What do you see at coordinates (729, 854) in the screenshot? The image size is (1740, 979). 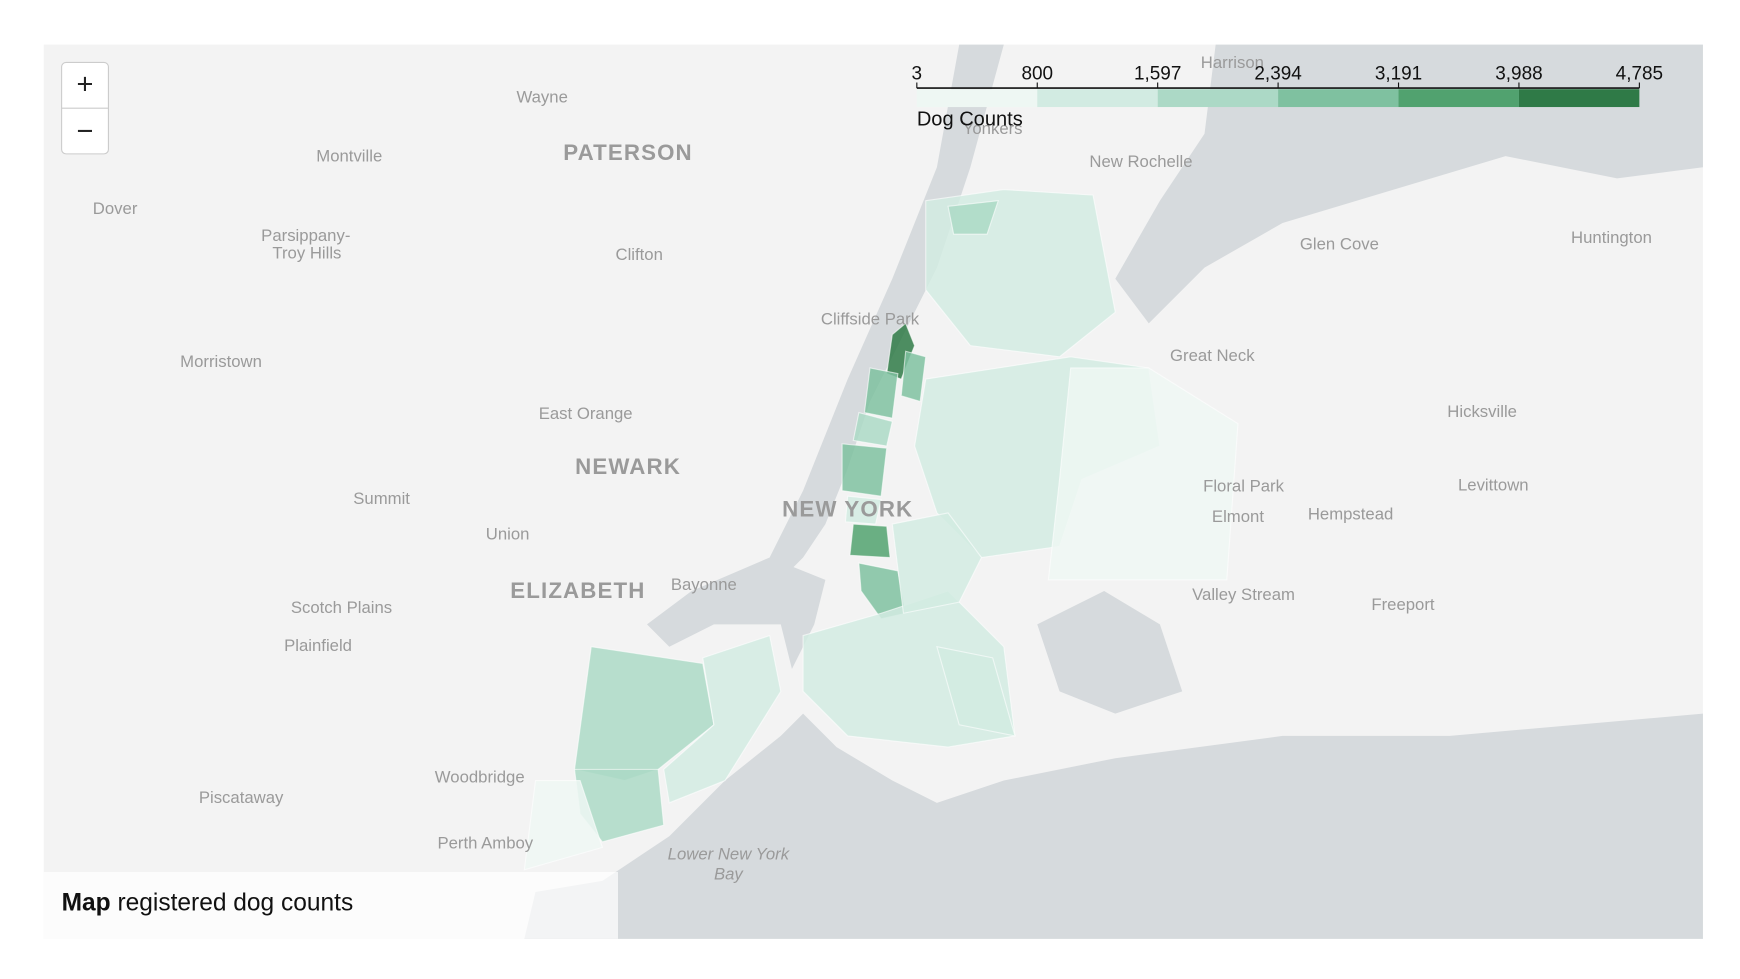 I see `place-label: Lower New York` at bounding box center [729, 854].